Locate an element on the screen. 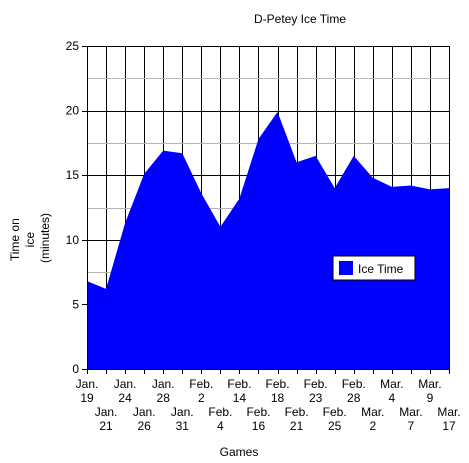 Image resolution: width=469 pixels, height=463 pixels. x-tick-label: Jan. 28 is located at coordinates (163, 391).